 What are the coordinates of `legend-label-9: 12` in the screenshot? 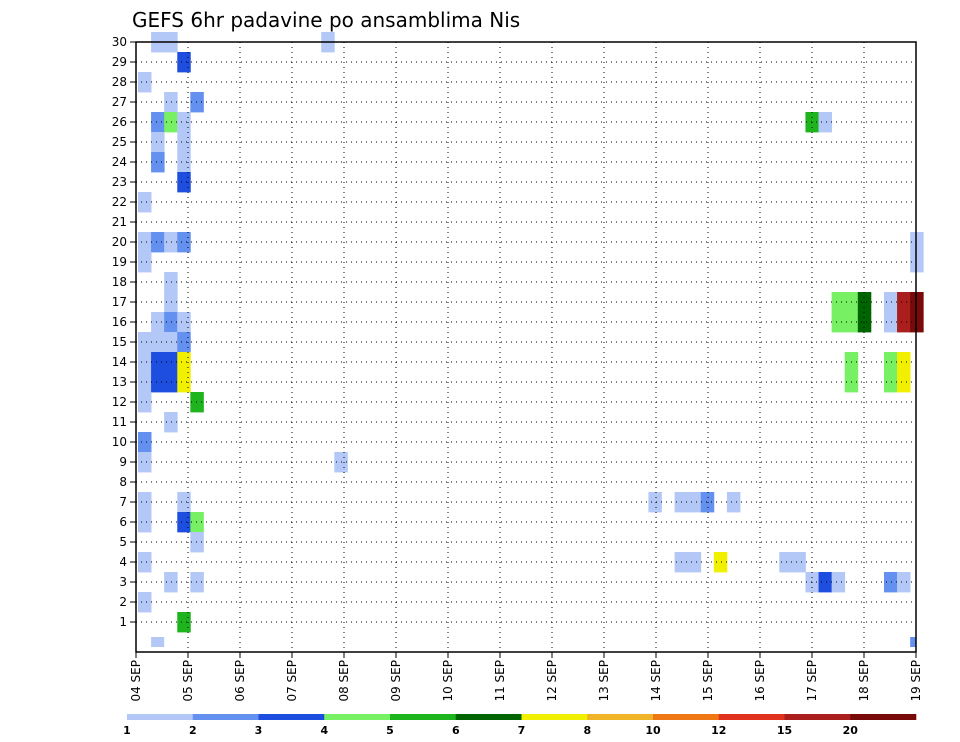 It's located at (718, 730).